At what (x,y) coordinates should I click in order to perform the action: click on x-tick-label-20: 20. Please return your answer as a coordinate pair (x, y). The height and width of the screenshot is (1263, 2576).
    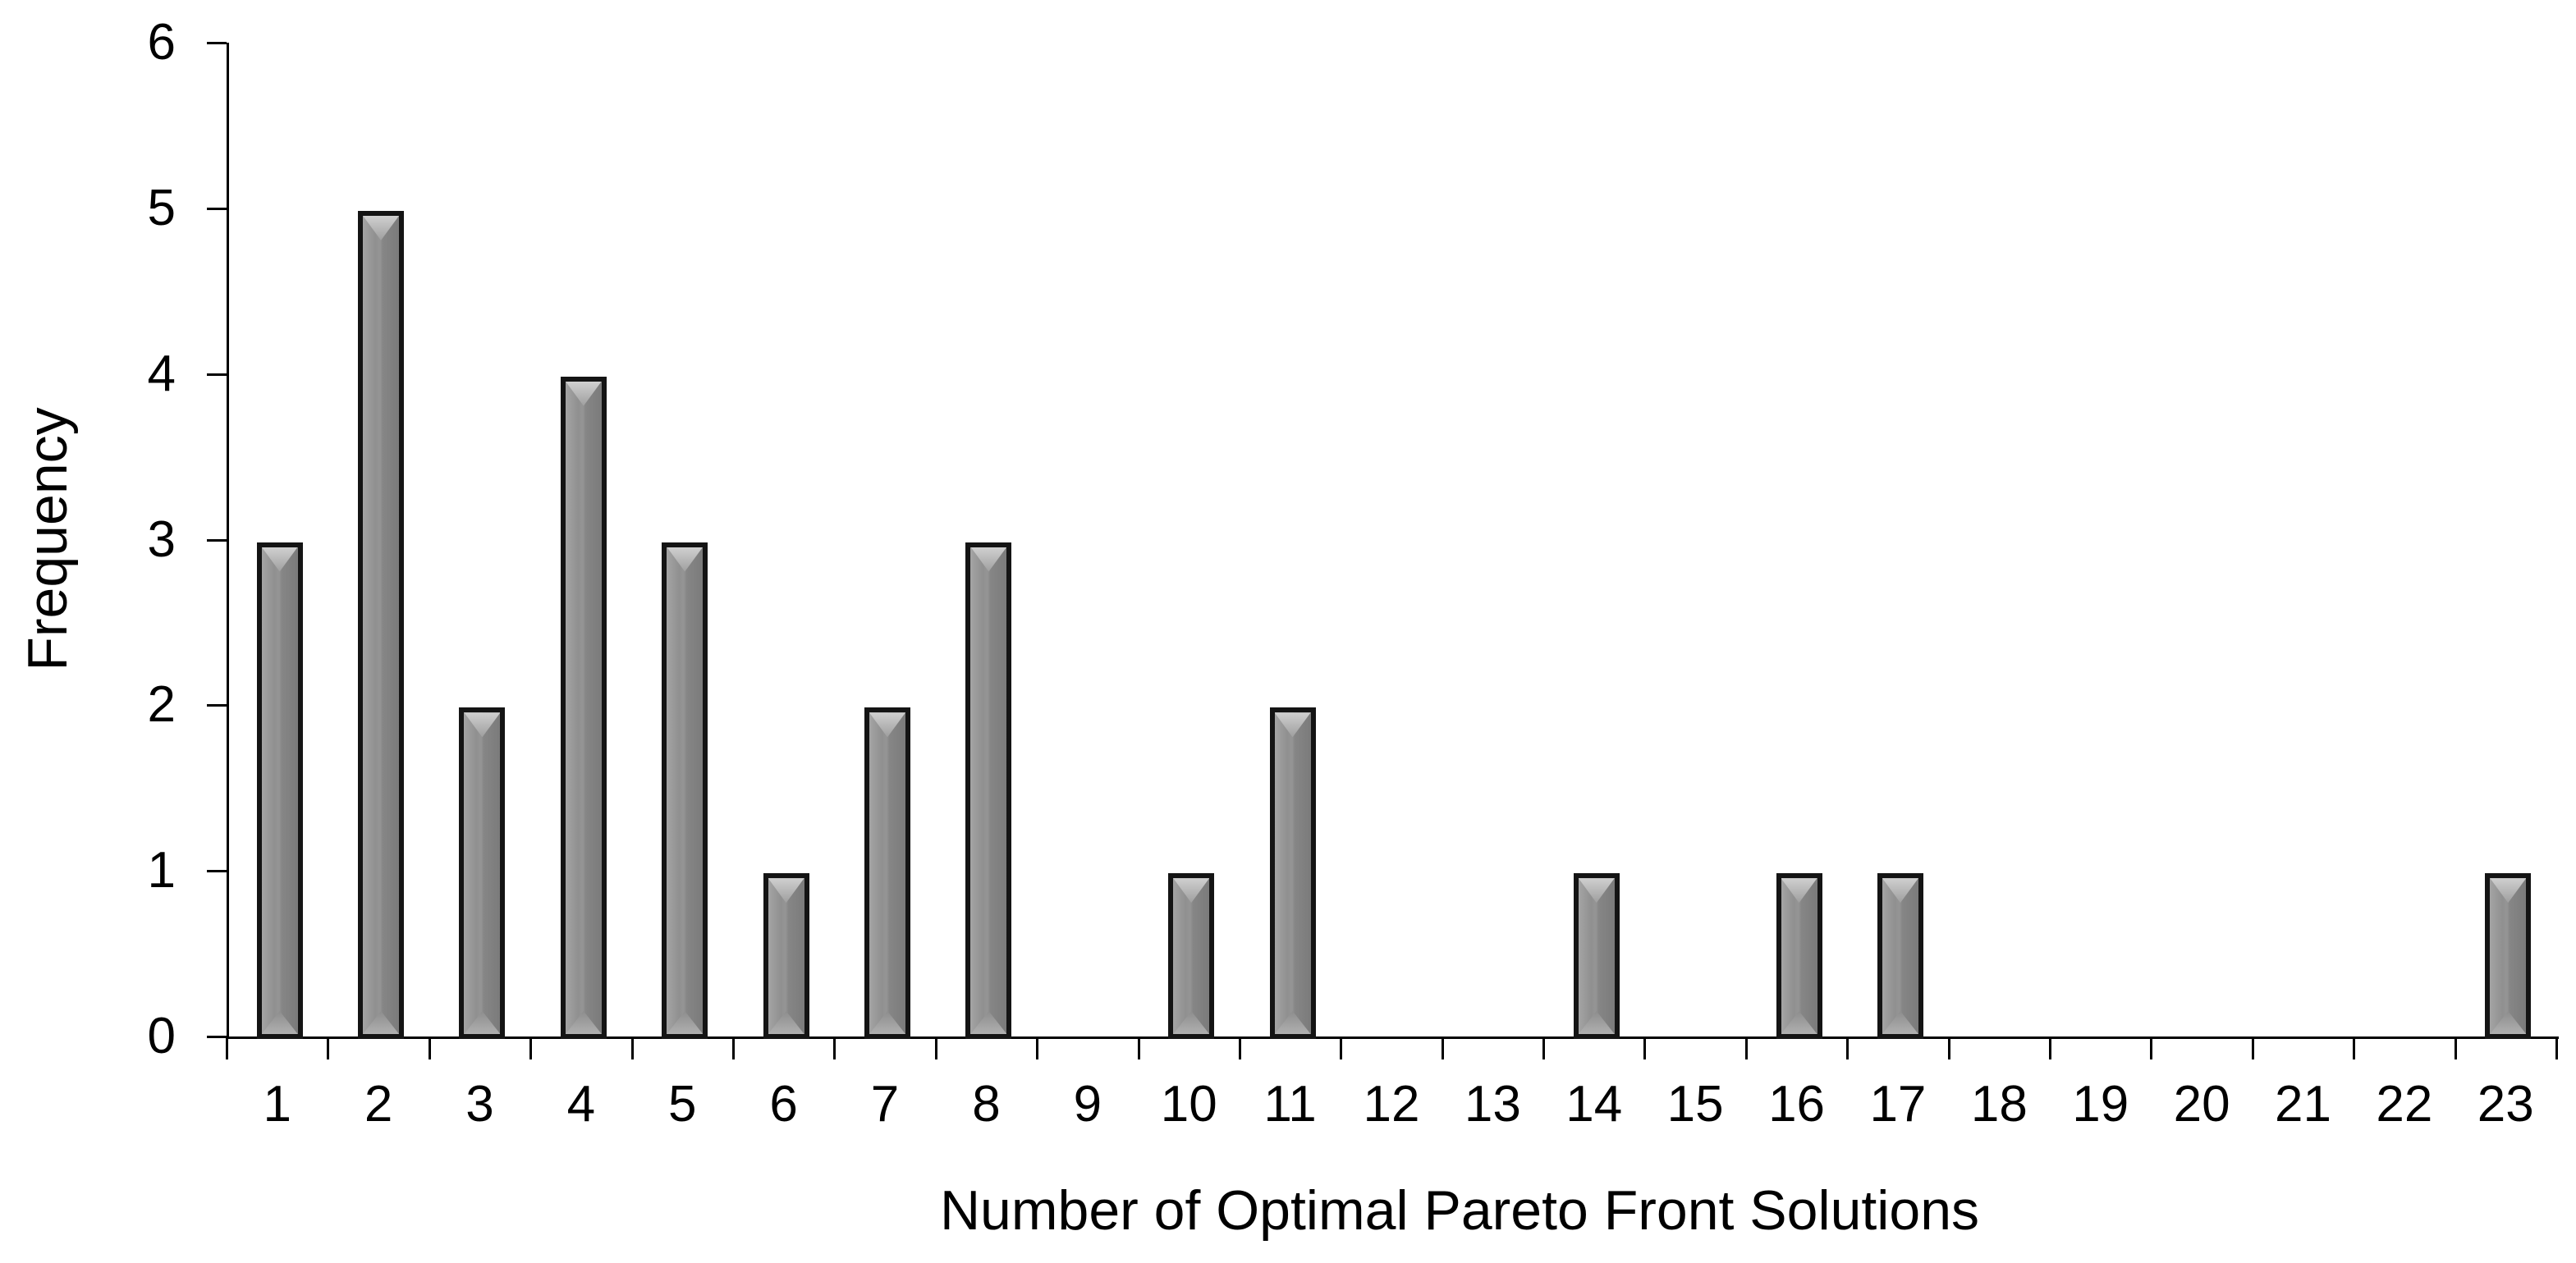
    Looking at the image, I should click on (2201, 1105).